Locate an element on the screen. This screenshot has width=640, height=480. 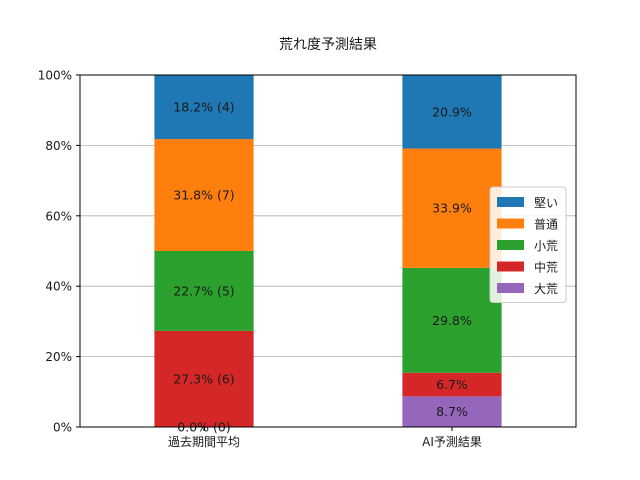
legend-label: 大荒 is located at coordinates (546, 289).